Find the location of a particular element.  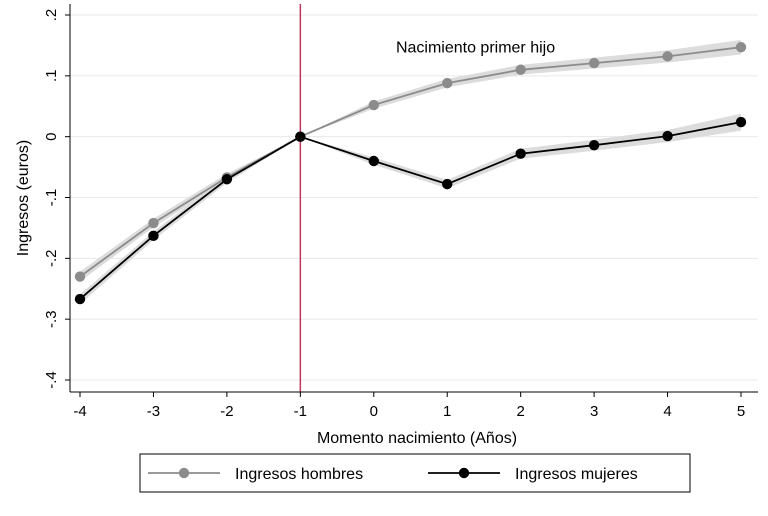

x-tick-label: 3 is located at coordinates (594, 411).